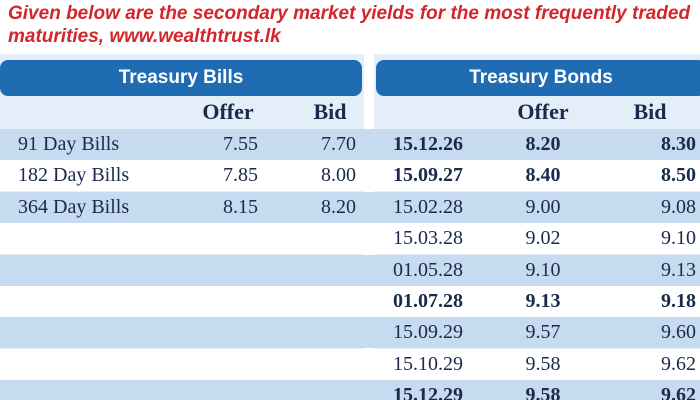 The width and height of the screenshot is (700, 400). I want to click on bond-offer: 9.13, so click(543, 301).